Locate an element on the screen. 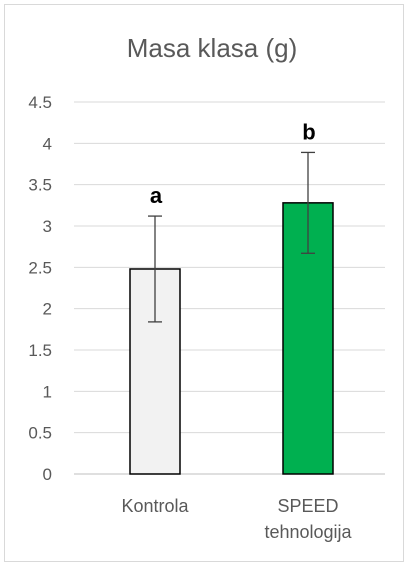 This screenshot has height=567, width=409. y-tick-label: 2.5 is located at coordinates (40, 267).